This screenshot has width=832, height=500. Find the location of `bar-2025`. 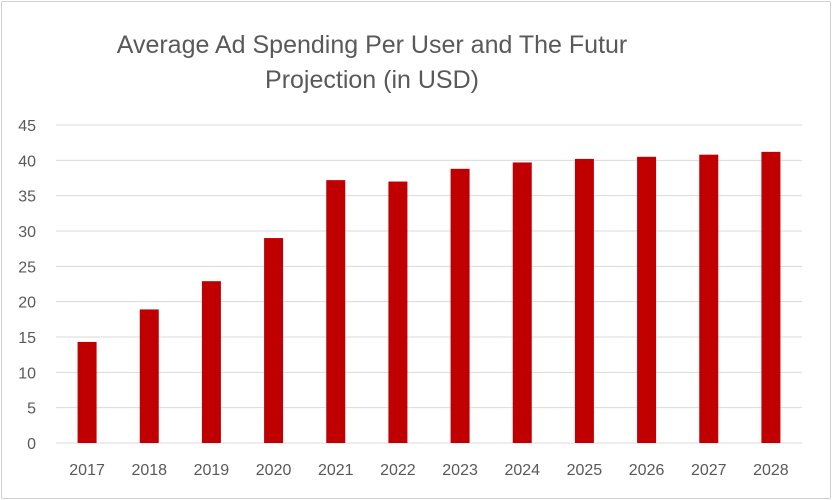

bar-2025 is located at coordinates (584, 301).